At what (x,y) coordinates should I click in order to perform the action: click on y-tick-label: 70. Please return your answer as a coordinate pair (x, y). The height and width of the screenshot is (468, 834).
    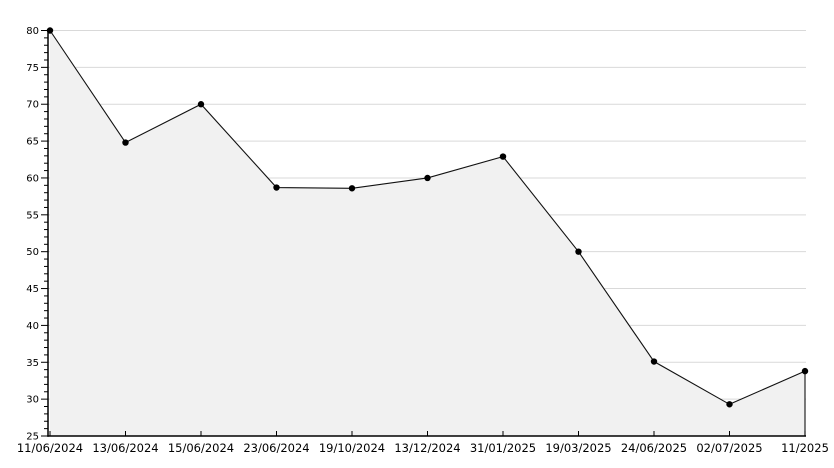
    Looking at the image, I should click on (32, 105).